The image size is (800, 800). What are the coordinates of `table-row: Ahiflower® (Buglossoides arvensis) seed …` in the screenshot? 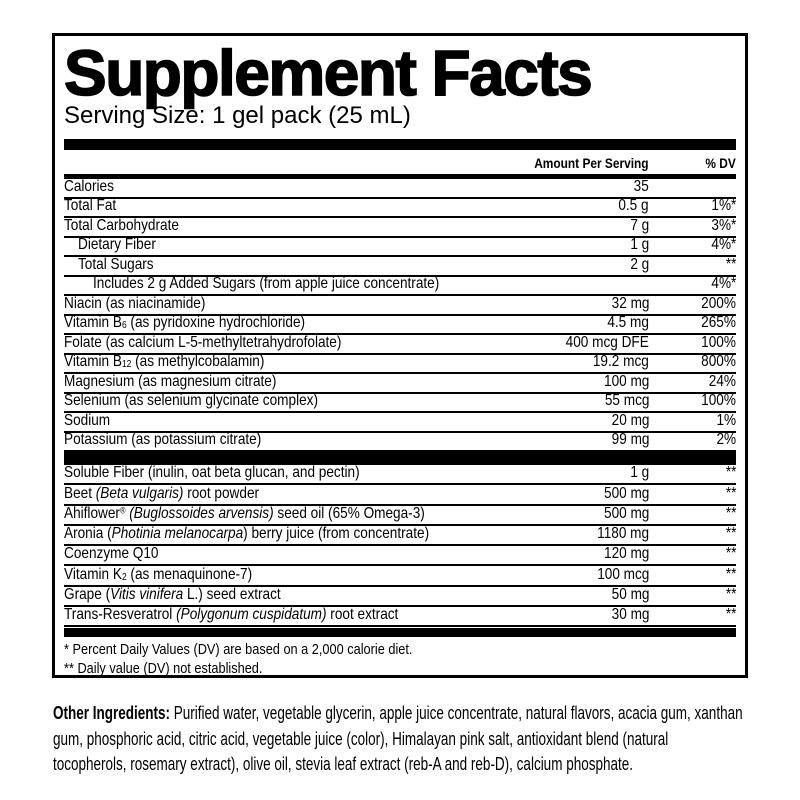 It's located at (400, 515).